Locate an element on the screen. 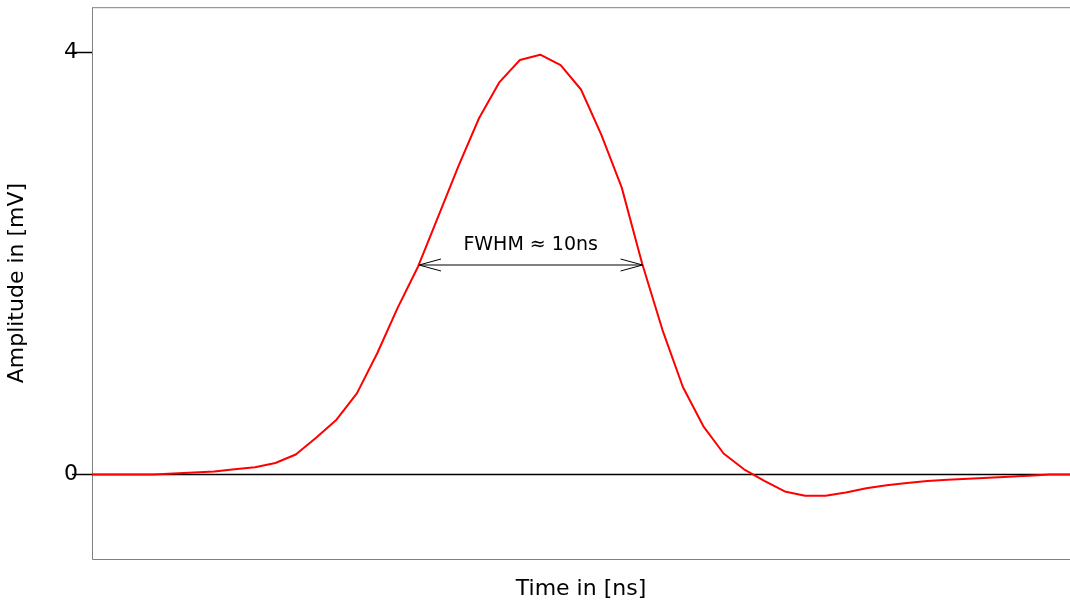 This screenshot has width=1070, height=606. x-axis-title: Time in [ns] is located at coordinates (580, 587).